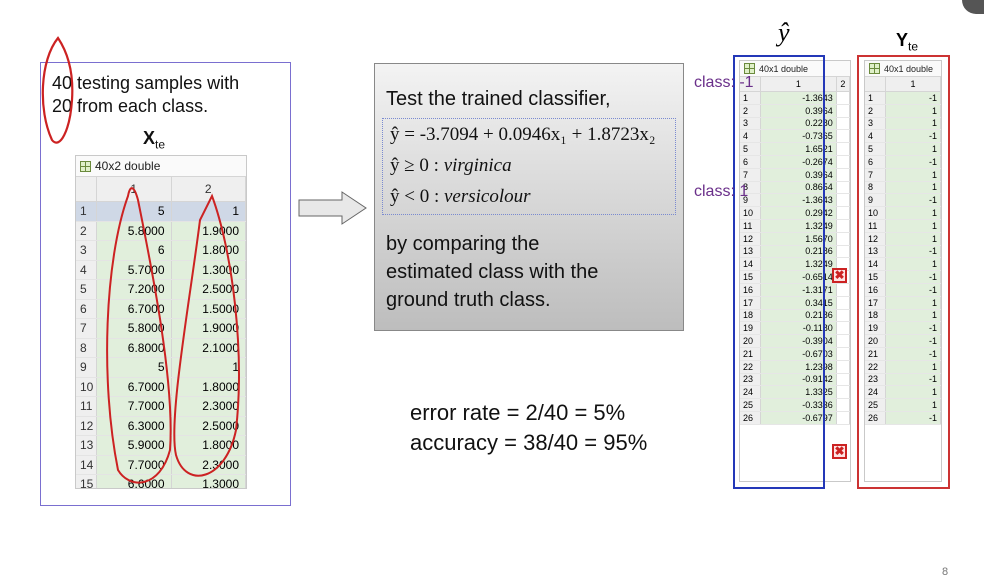 The height and width of the screenshot is (578, 984). What do you see at coordinates (208, 348) in the screenshot?
I see `table-cell: 2.1000` at bounding box center [208, 348].